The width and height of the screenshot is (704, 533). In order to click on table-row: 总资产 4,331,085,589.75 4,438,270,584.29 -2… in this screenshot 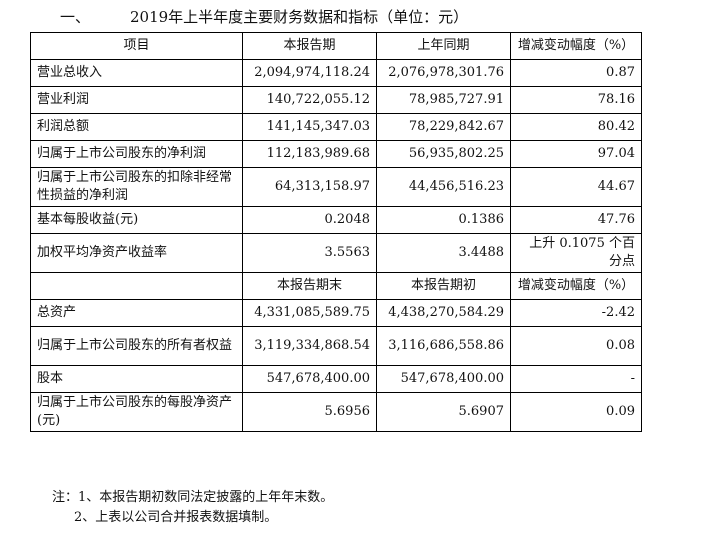, I will do `click(336, 313)`.